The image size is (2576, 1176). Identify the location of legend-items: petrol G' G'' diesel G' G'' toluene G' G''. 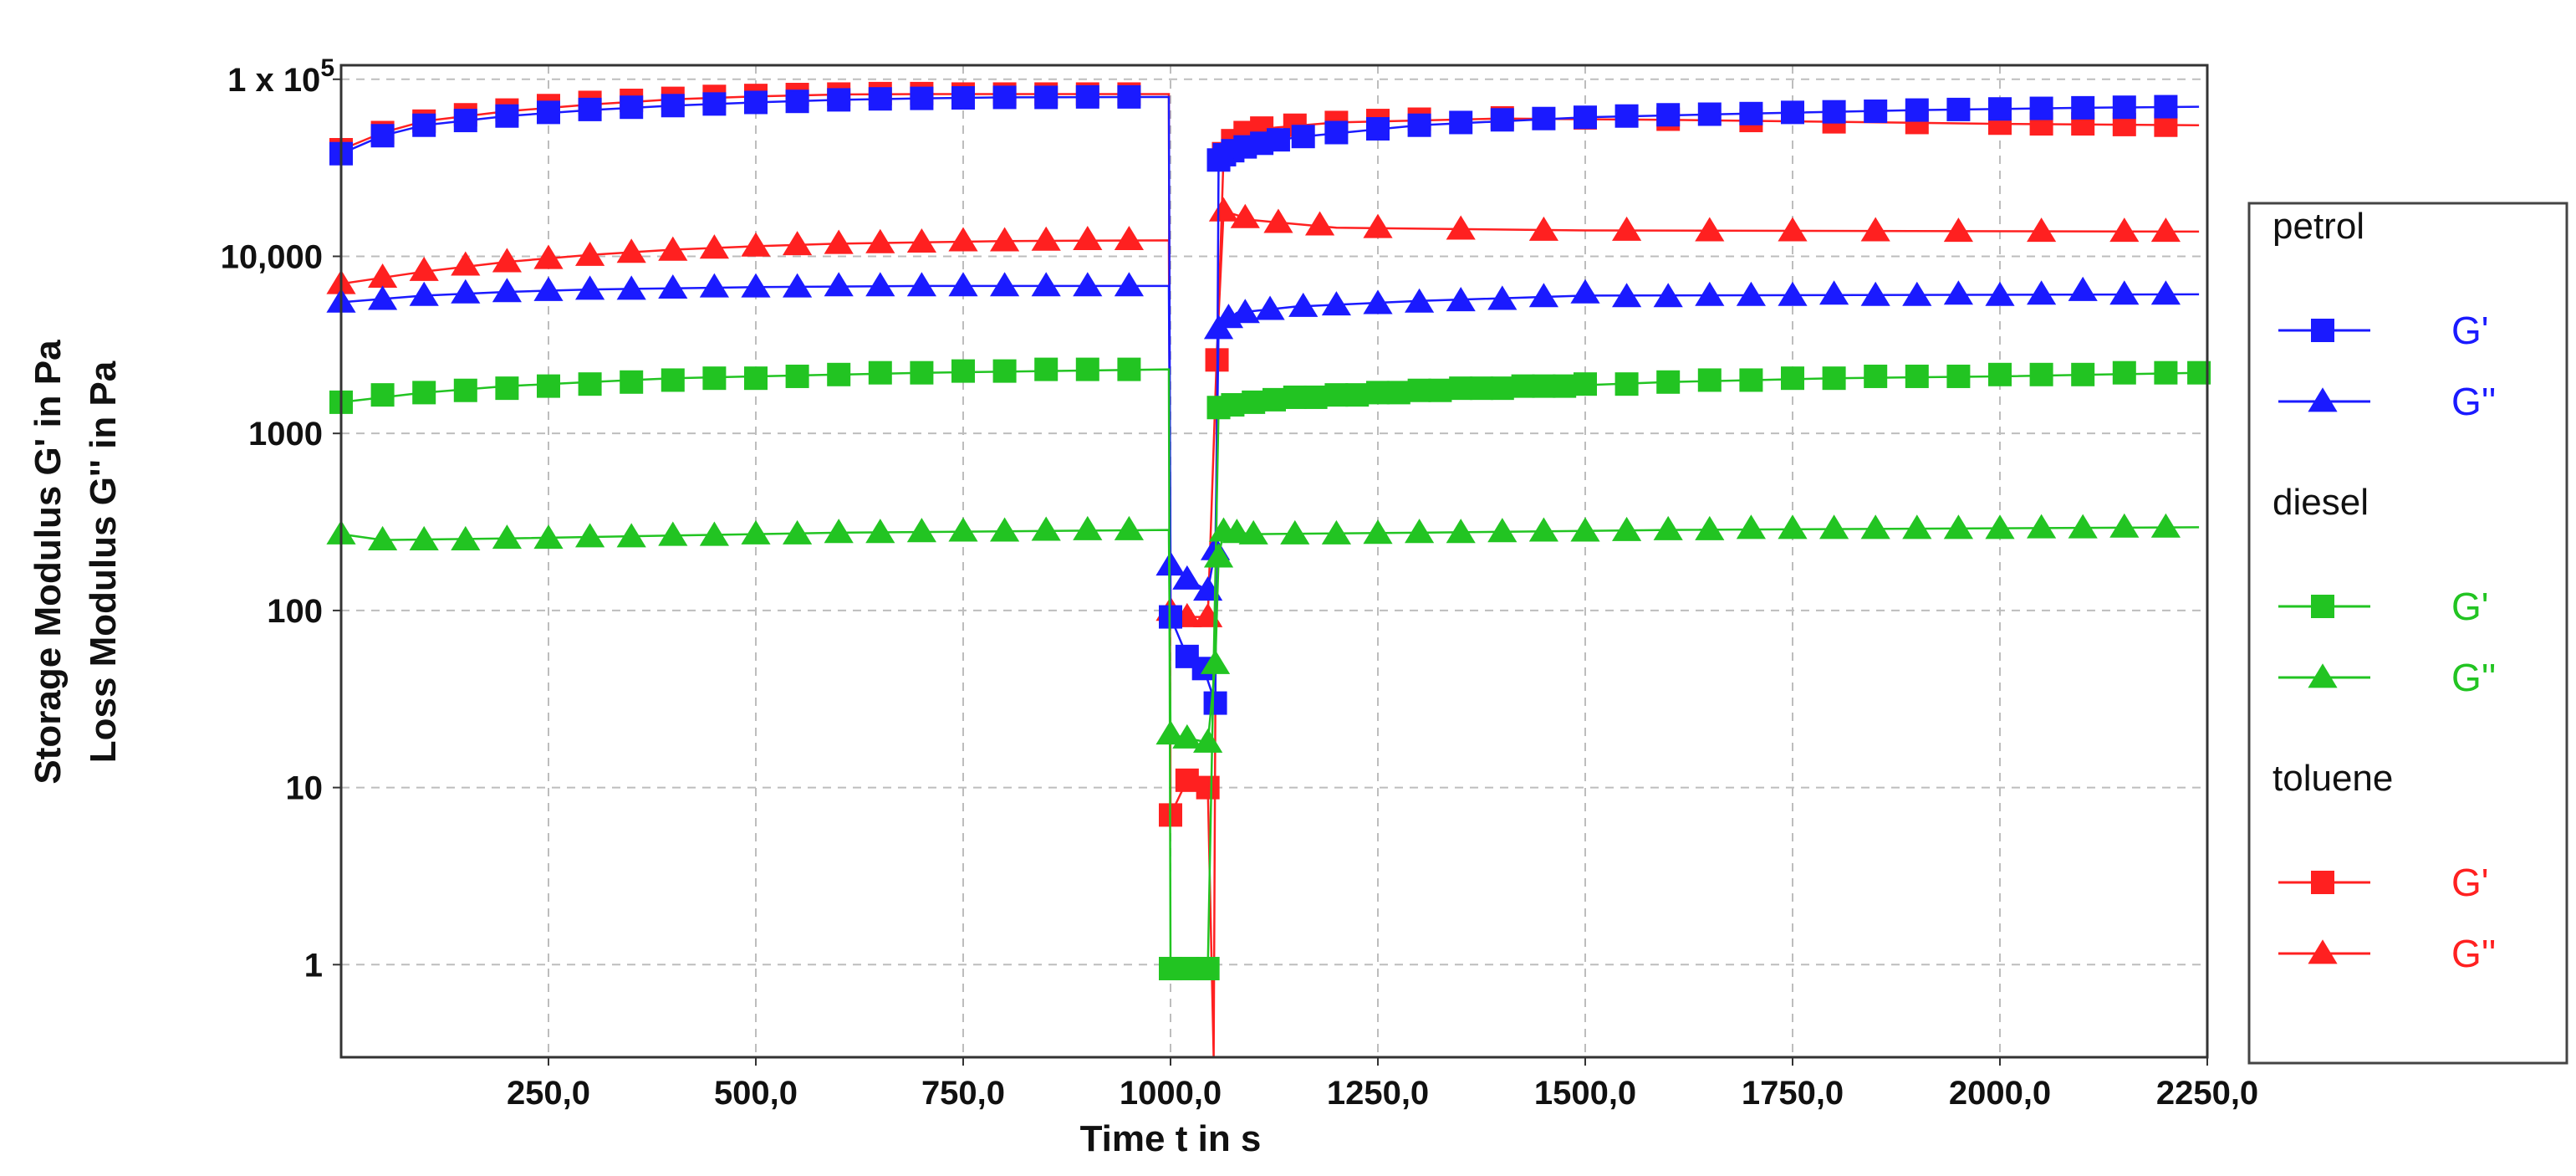
(2384, 590).